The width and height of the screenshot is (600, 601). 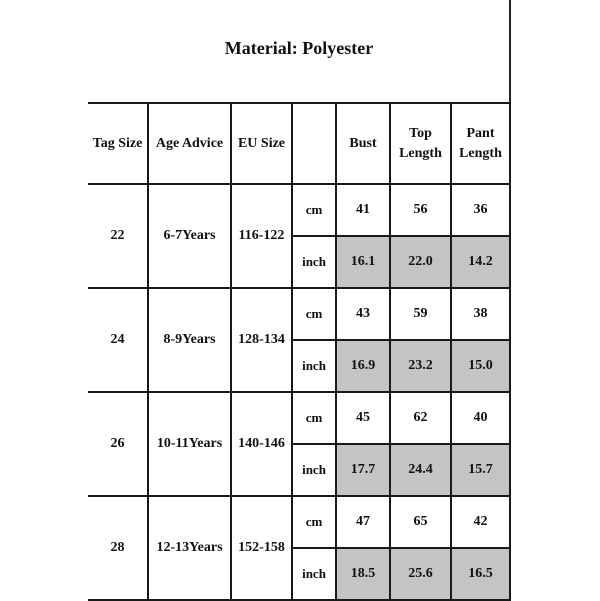 What do you see at coordinates (480, 470) in the screenshot?
I see `pant-length-inch-cell: 15.7` at bounding box center [480, 470].